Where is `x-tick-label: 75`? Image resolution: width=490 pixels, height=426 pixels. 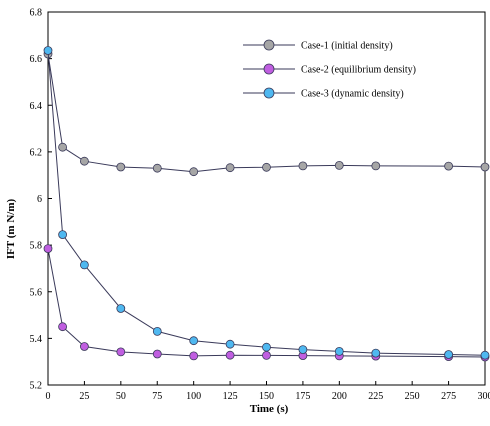
x-tick-label: 75 is located at coordinates (157, 396).